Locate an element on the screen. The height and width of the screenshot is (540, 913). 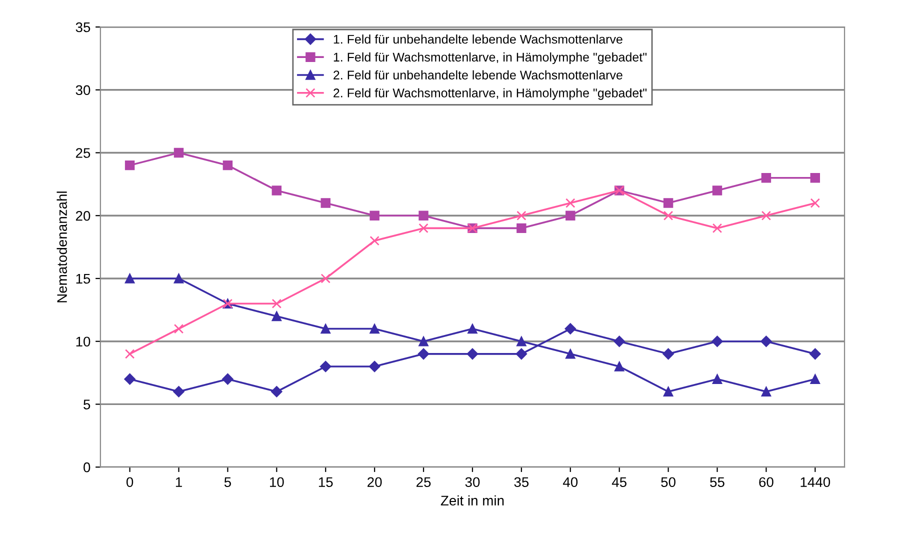
x-tick-label: 45 is located at coordinates (619, 482).